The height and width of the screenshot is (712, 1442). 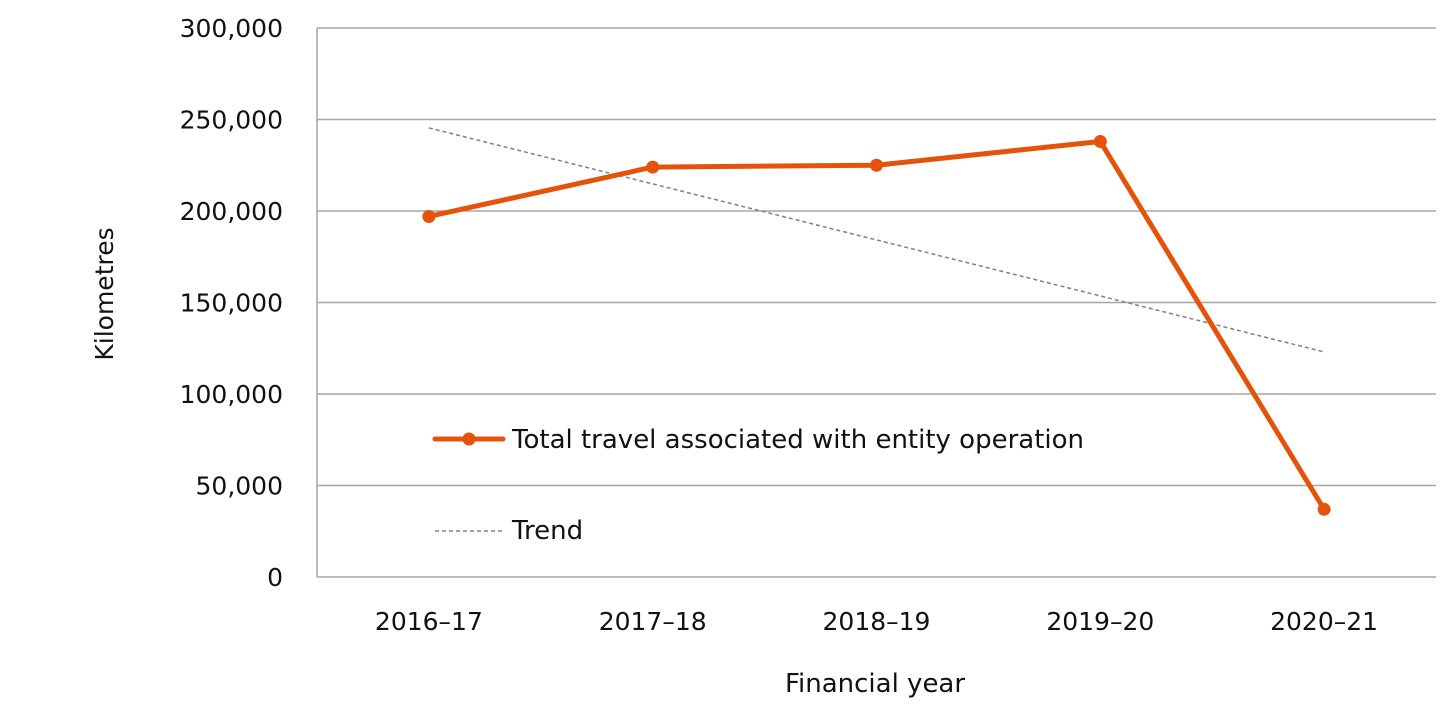 What do you see at coordinates (231, 211) in the screenshot?
I see `y-tick-label: 200,000` at bounding box center [231, 211].